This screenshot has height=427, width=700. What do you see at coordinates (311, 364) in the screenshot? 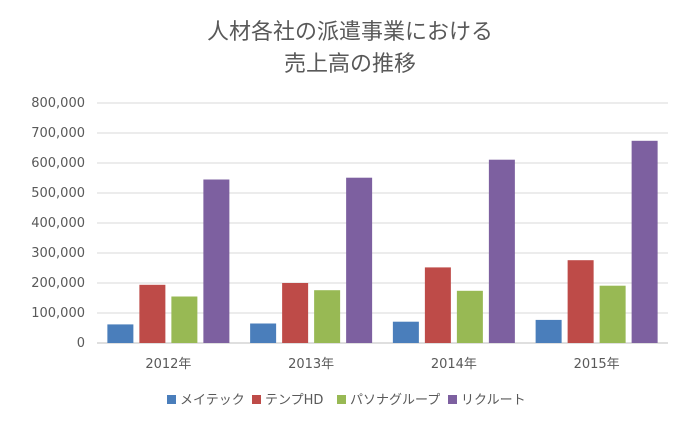
I see `x-tick-label: 2013年` at bounding box center [311, 364].